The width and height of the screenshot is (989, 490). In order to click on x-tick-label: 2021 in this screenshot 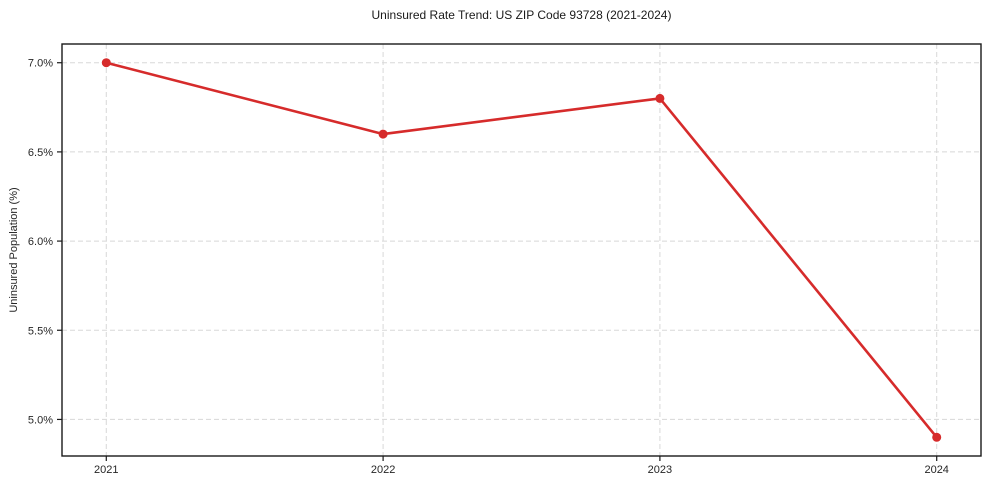, I will do `click(106, 470)`.